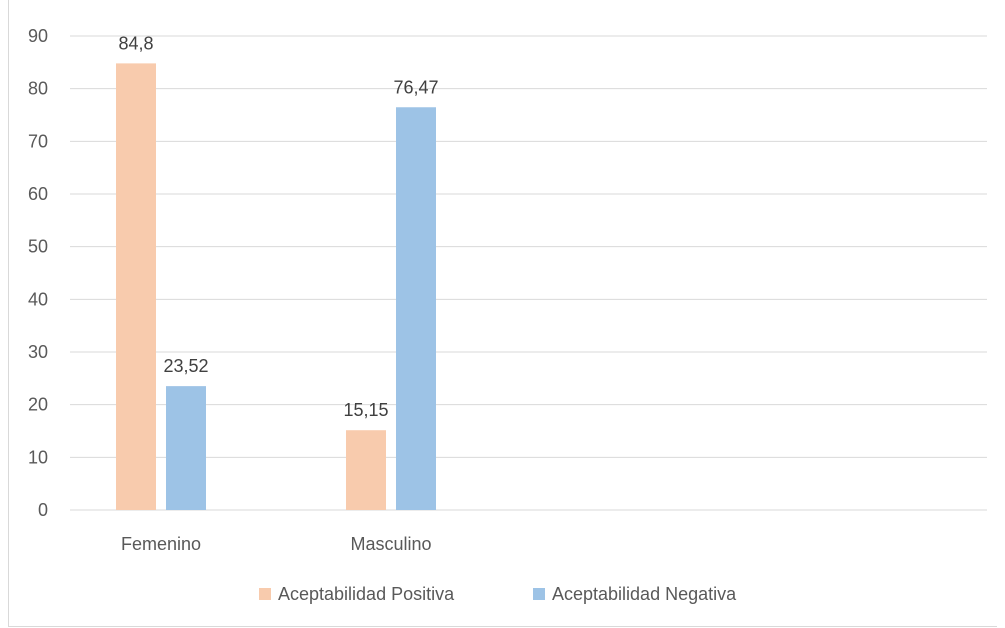  Describe the element at coordinates (38, 352) in the screenshot. I see `y-tick-label-30: 30` at that location.